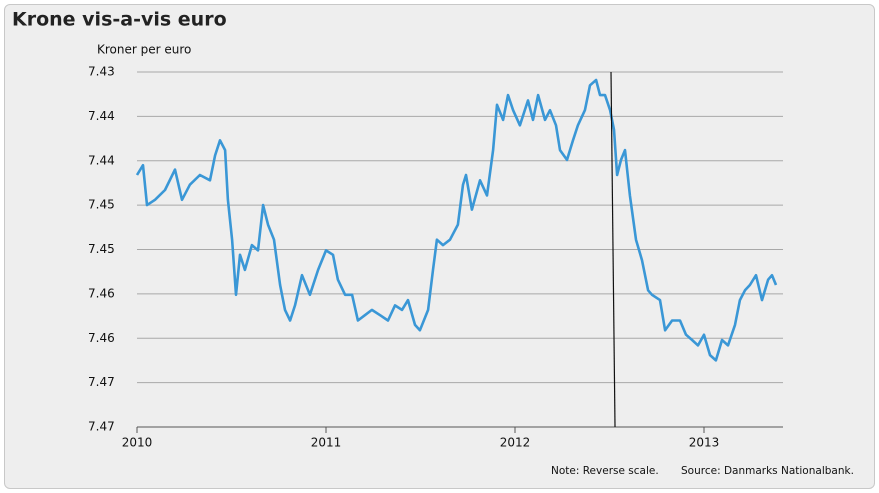  What do you see at coordinates (767, 471) in the screenshot?
I see `source: Source: Danmarks Nationalbank.` at bounding box center [767, 471].